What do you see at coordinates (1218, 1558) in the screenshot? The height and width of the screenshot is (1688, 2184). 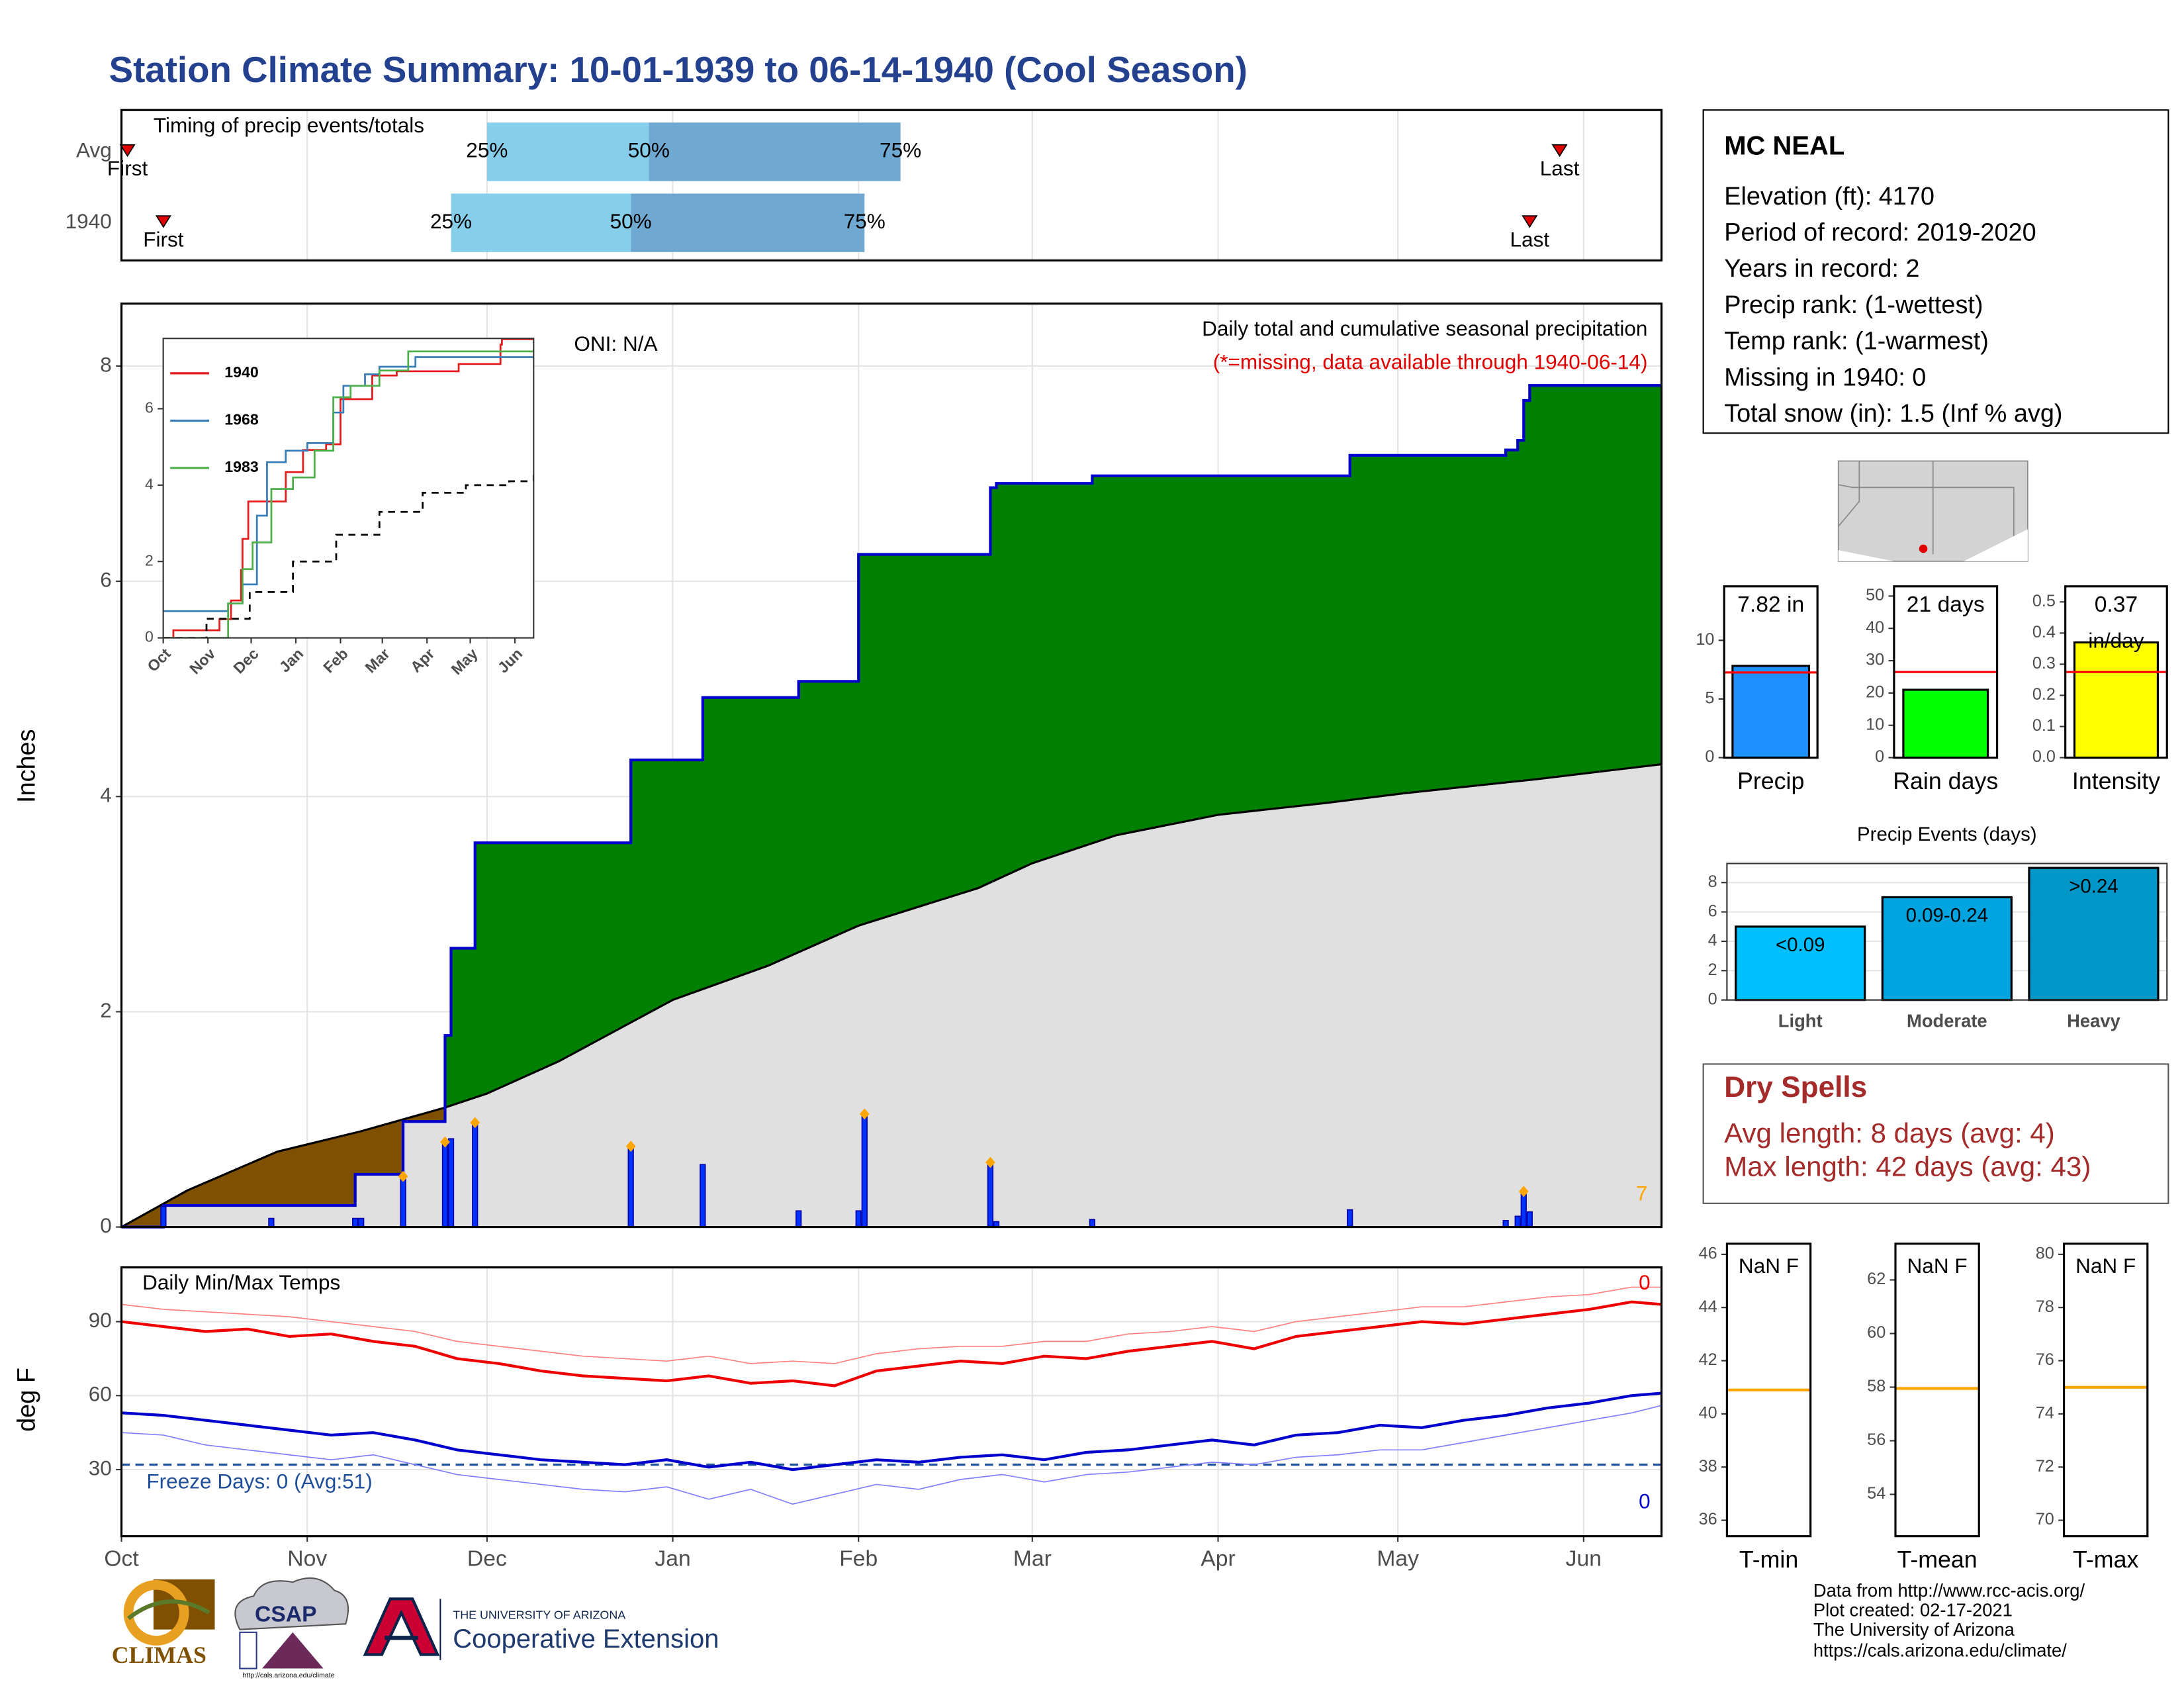 I see `x-tick-label: Apr` at bounding box center [1218, 1558].